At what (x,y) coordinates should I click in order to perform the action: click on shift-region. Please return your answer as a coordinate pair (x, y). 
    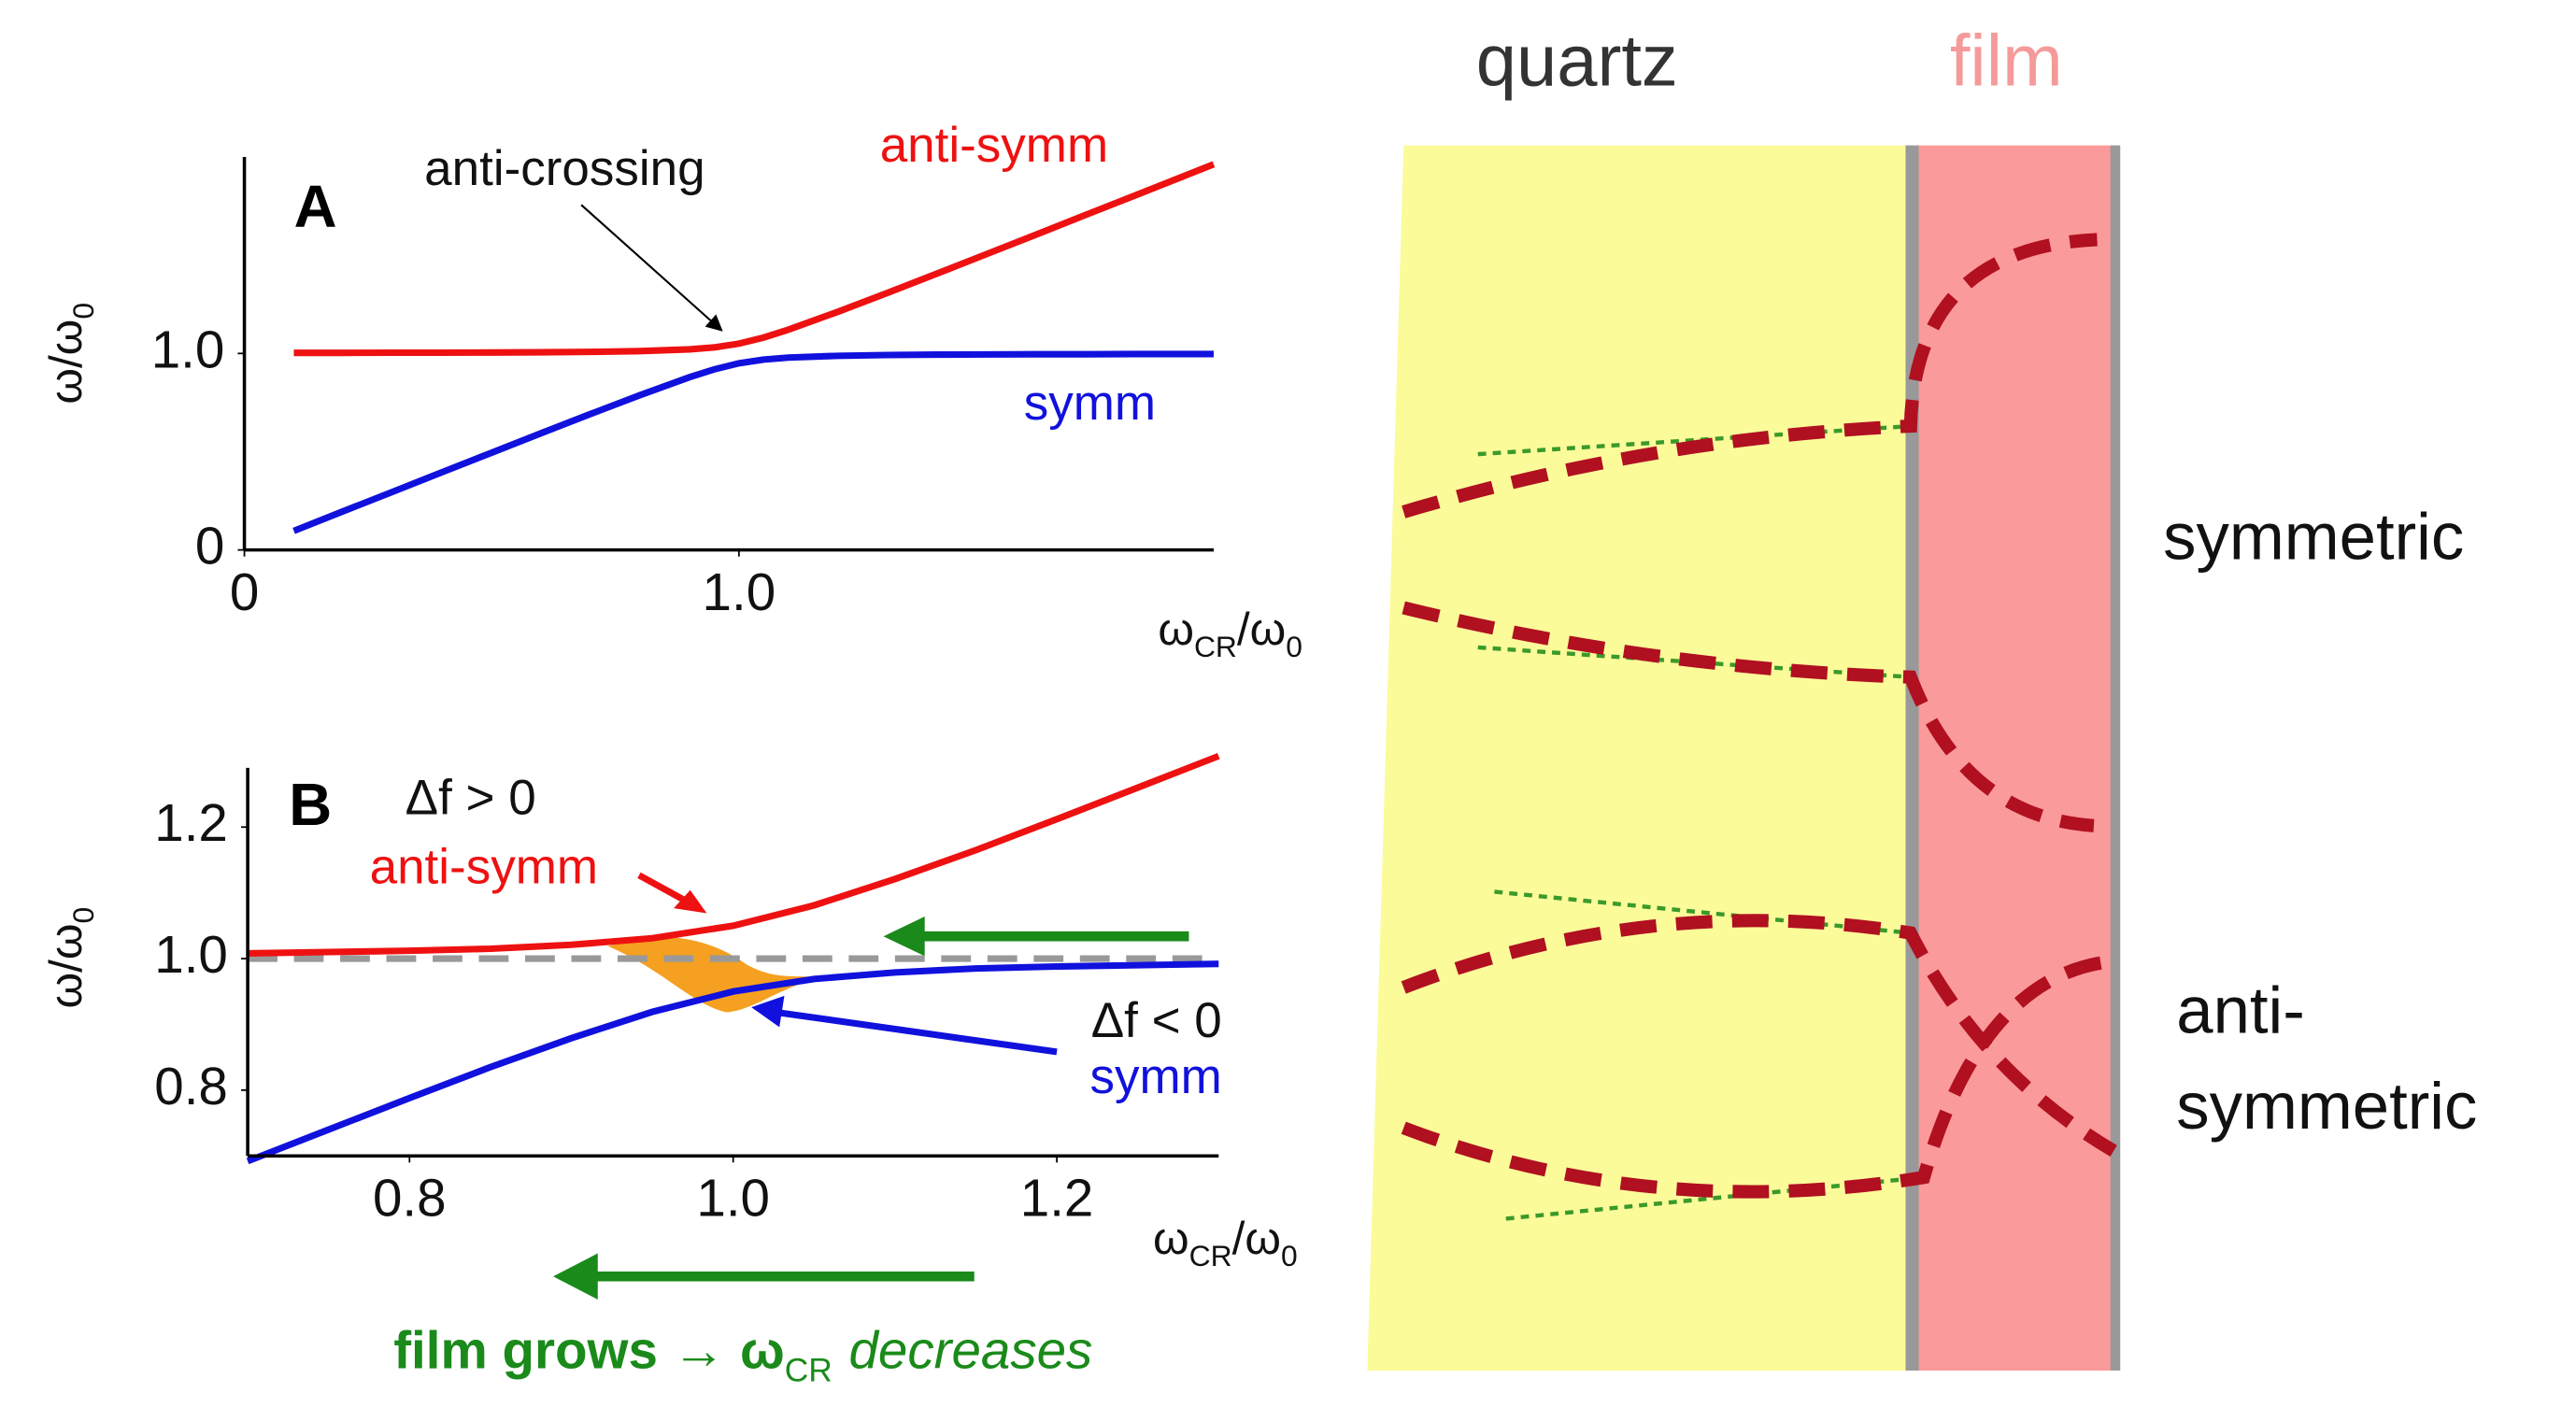
    Looking at the image, I should click on (714, 975).